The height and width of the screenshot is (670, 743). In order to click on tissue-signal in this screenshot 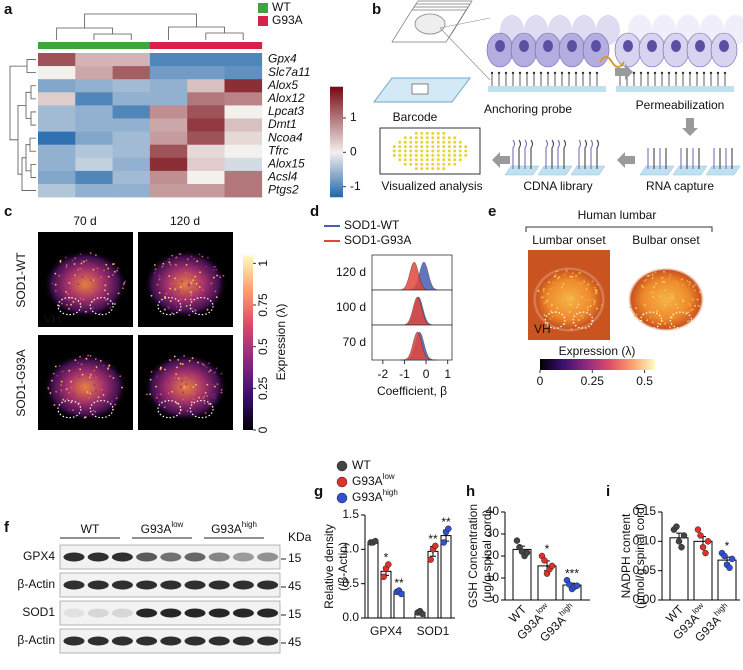, I will do `click(666, 299)`.